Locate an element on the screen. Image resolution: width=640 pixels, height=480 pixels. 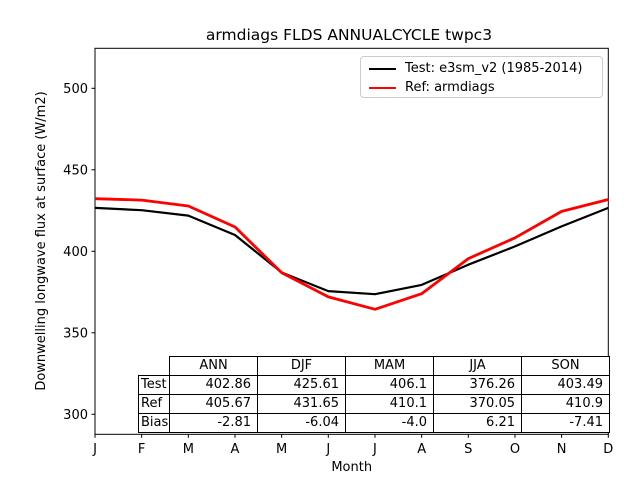
table-col-header: ANN is located at coordinates (213, 366).